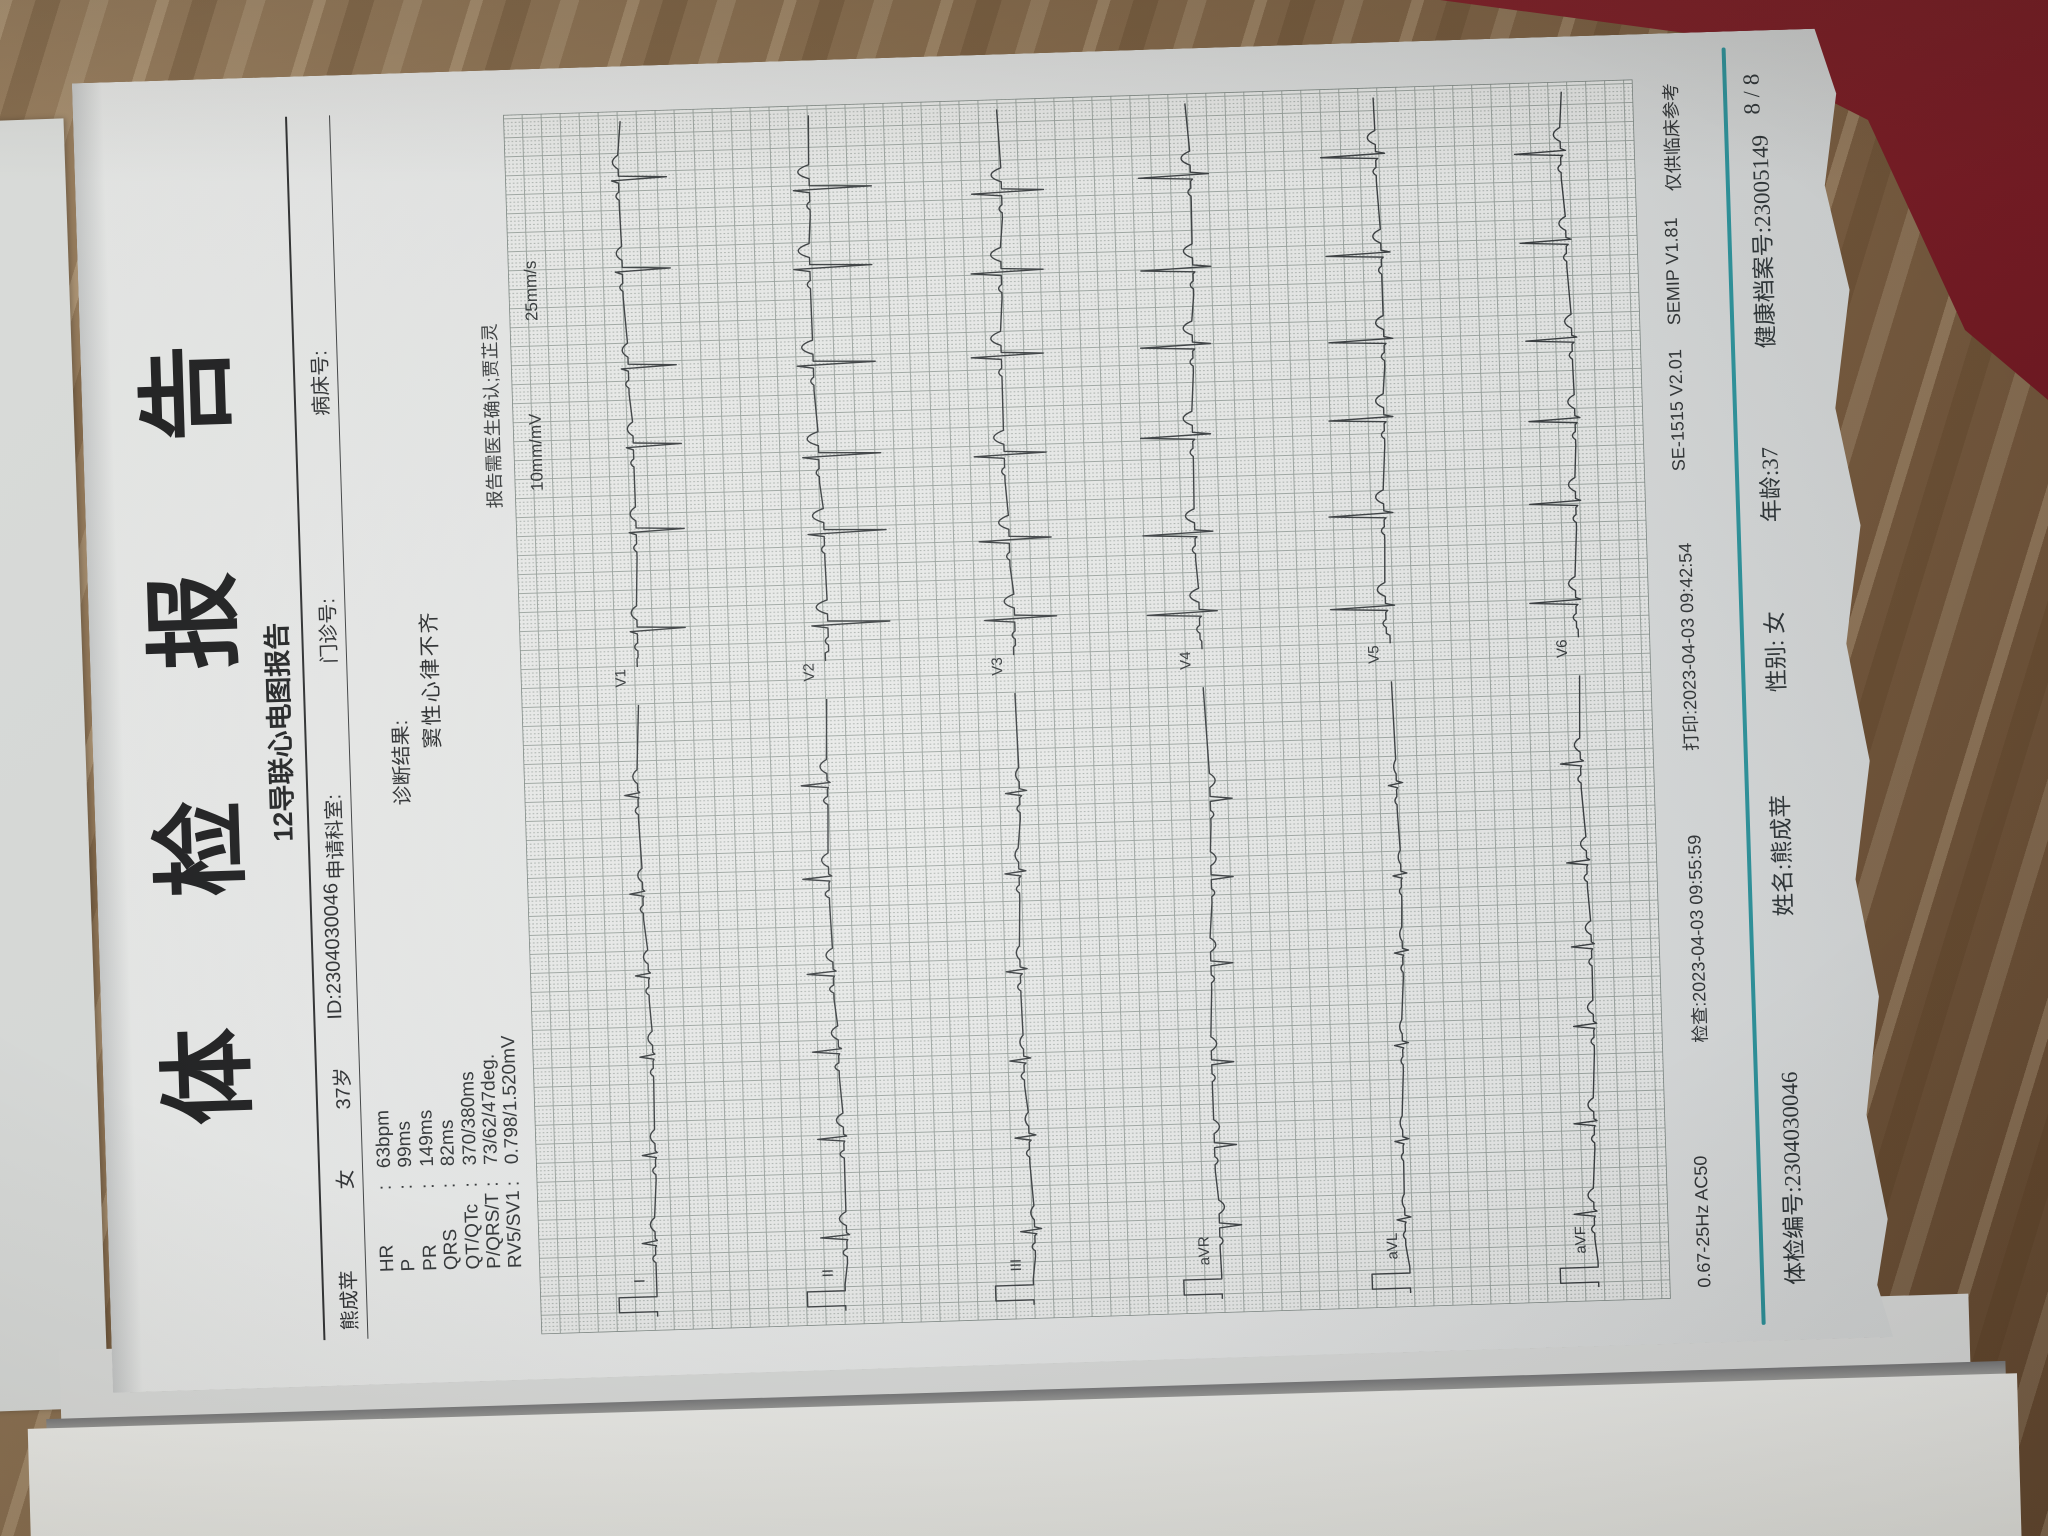 The width and height of the screenshot is (2048, 1536). What do you see at coordinates (1677, 410) in the screenshot?
I see `device-version: SE-1515 V2.01` at bounding box center [1677, 410].